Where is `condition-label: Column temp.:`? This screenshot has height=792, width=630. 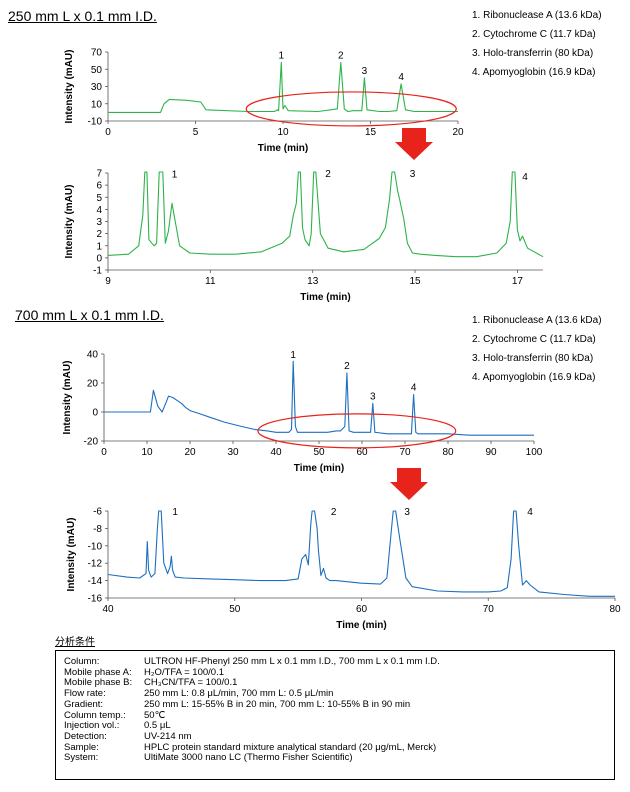
condition-label: Column temp.: is located at coordinates (95, 715).